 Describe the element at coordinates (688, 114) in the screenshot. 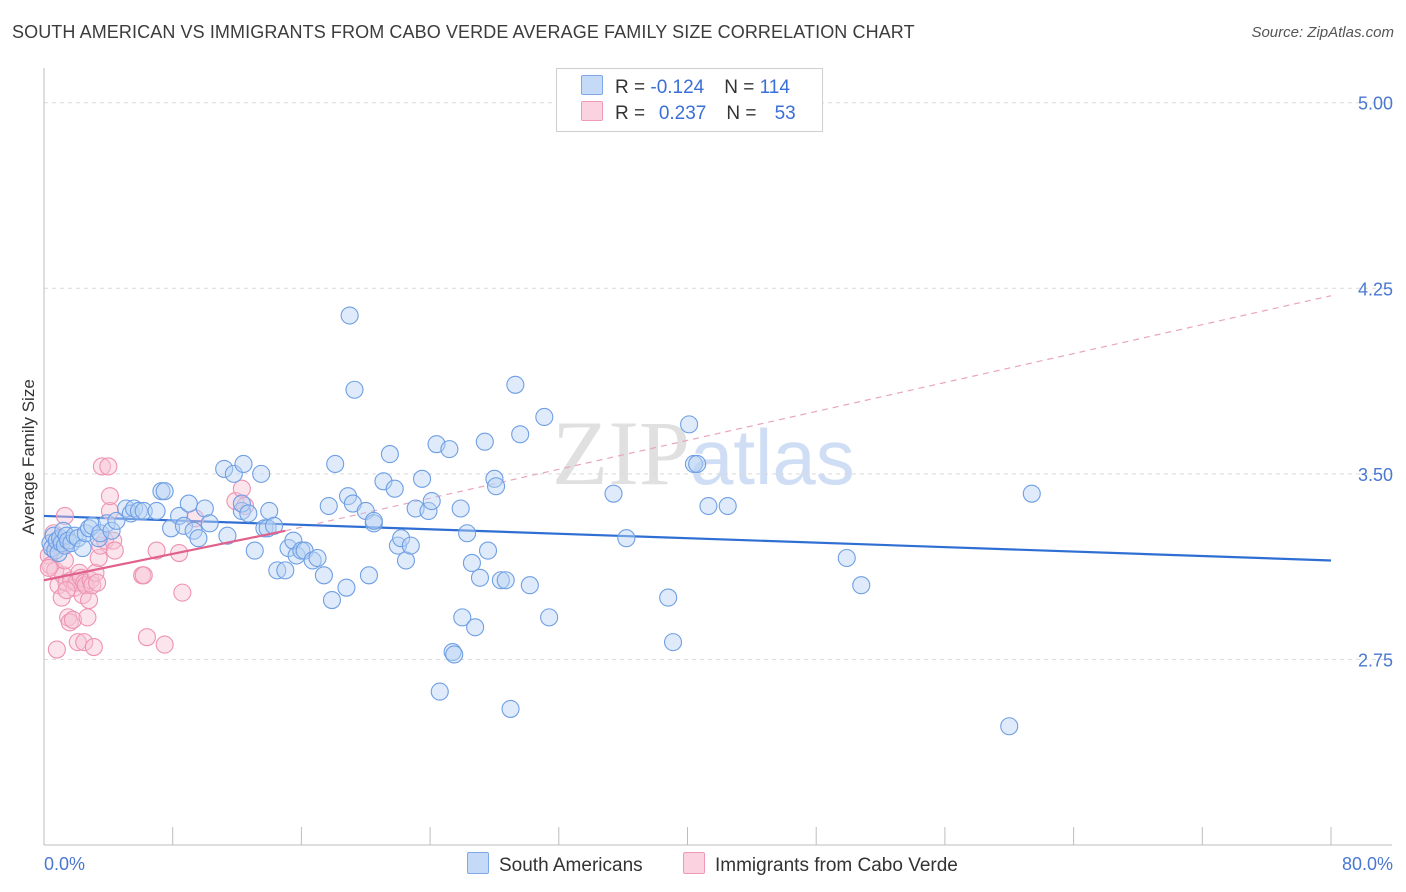

I see `stats-row-cabo-verde: R = 0.237 N = 53` at that location.